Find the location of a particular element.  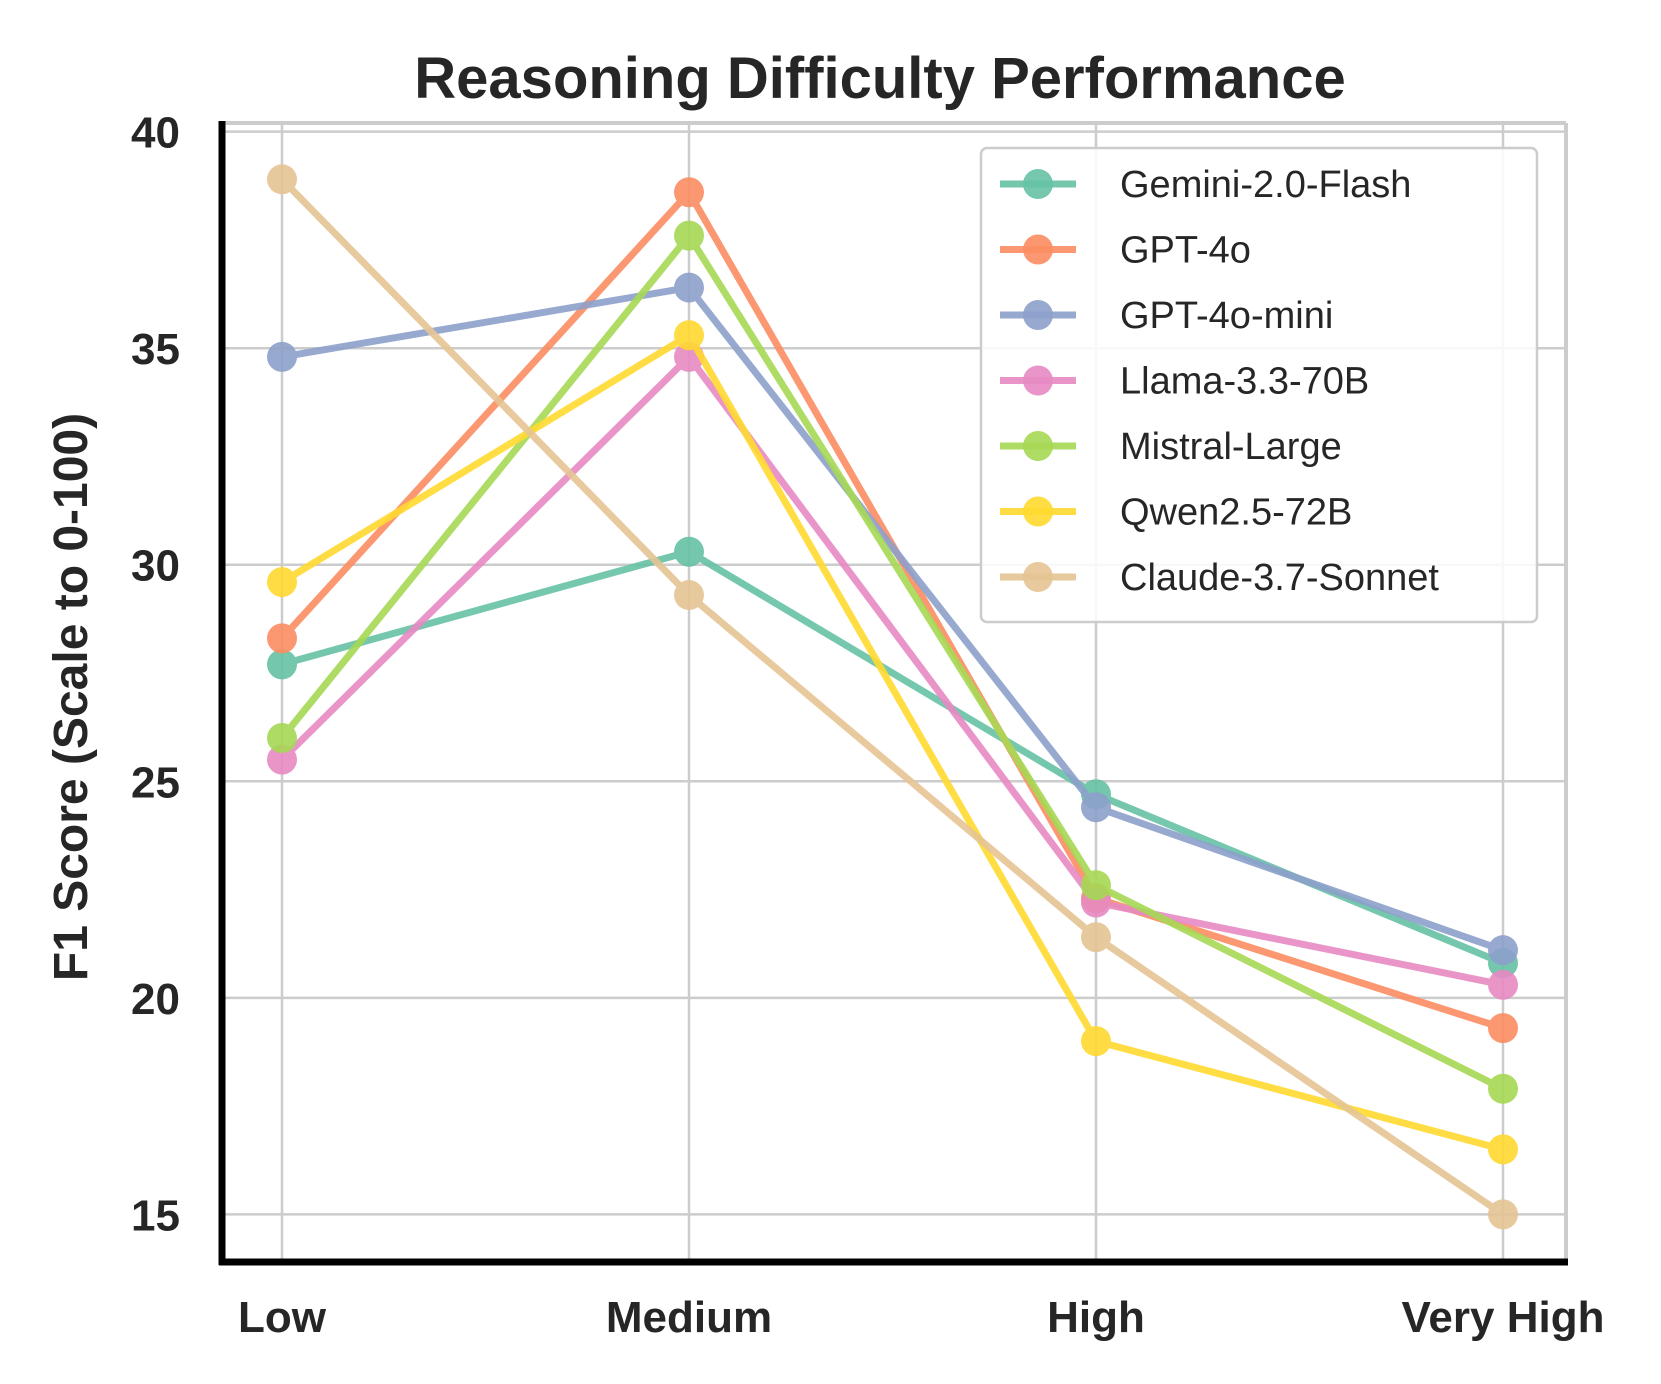

x-tick-label: Very High is located at coordinates (1503, 1317).